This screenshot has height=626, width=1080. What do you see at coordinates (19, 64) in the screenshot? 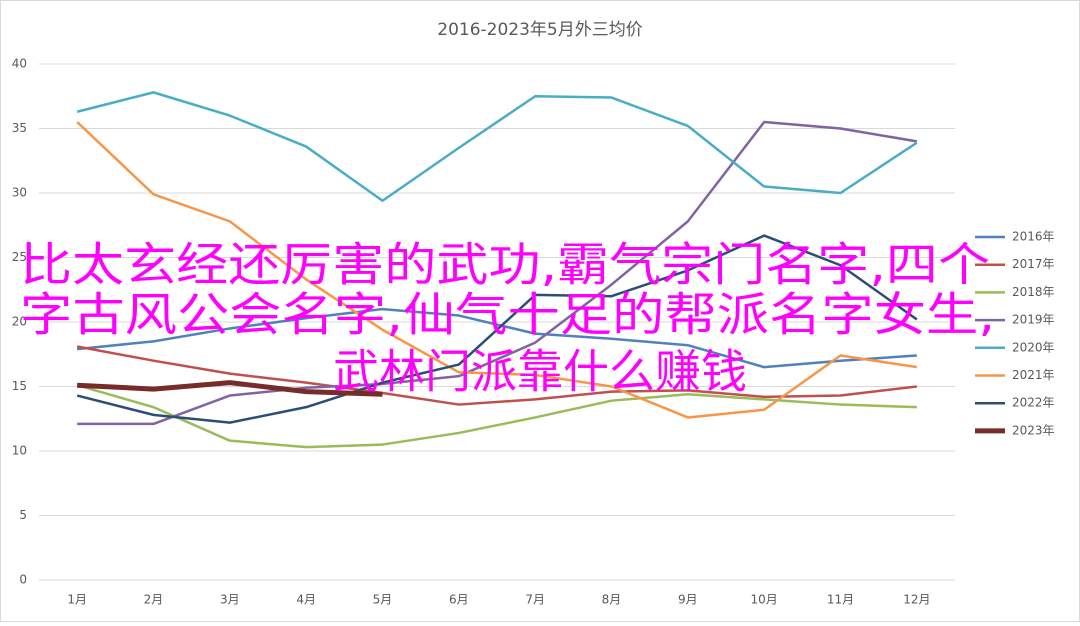
I see `y-tick-label: 40` at bounding box center [19, 64].